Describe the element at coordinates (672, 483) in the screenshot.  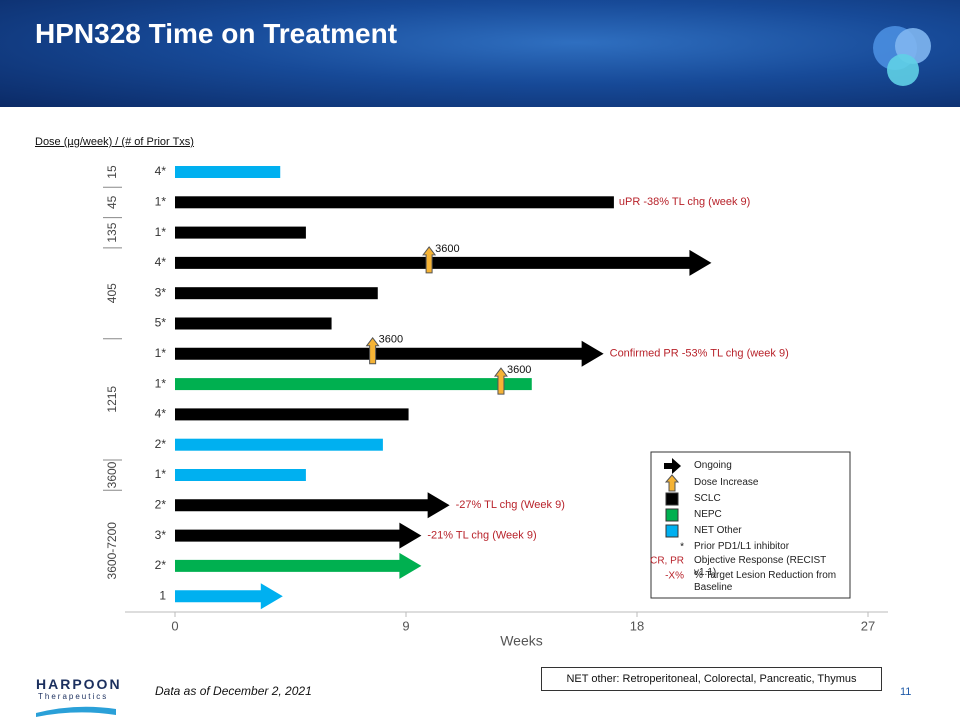
I see `legend-dose-icon` at that location.